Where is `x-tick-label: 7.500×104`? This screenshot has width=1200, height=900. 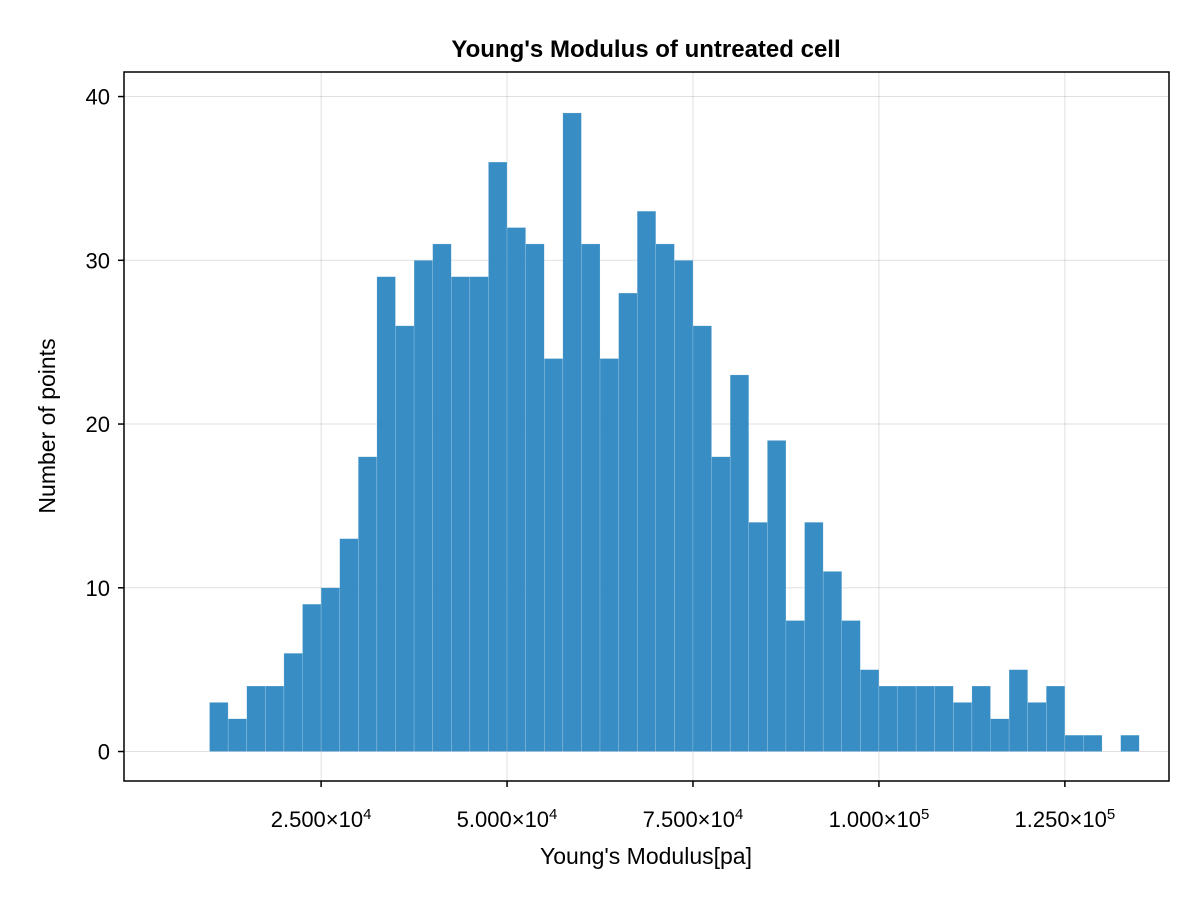
x-tick-label: 7.500×104 is located at coordinates (693, 819).